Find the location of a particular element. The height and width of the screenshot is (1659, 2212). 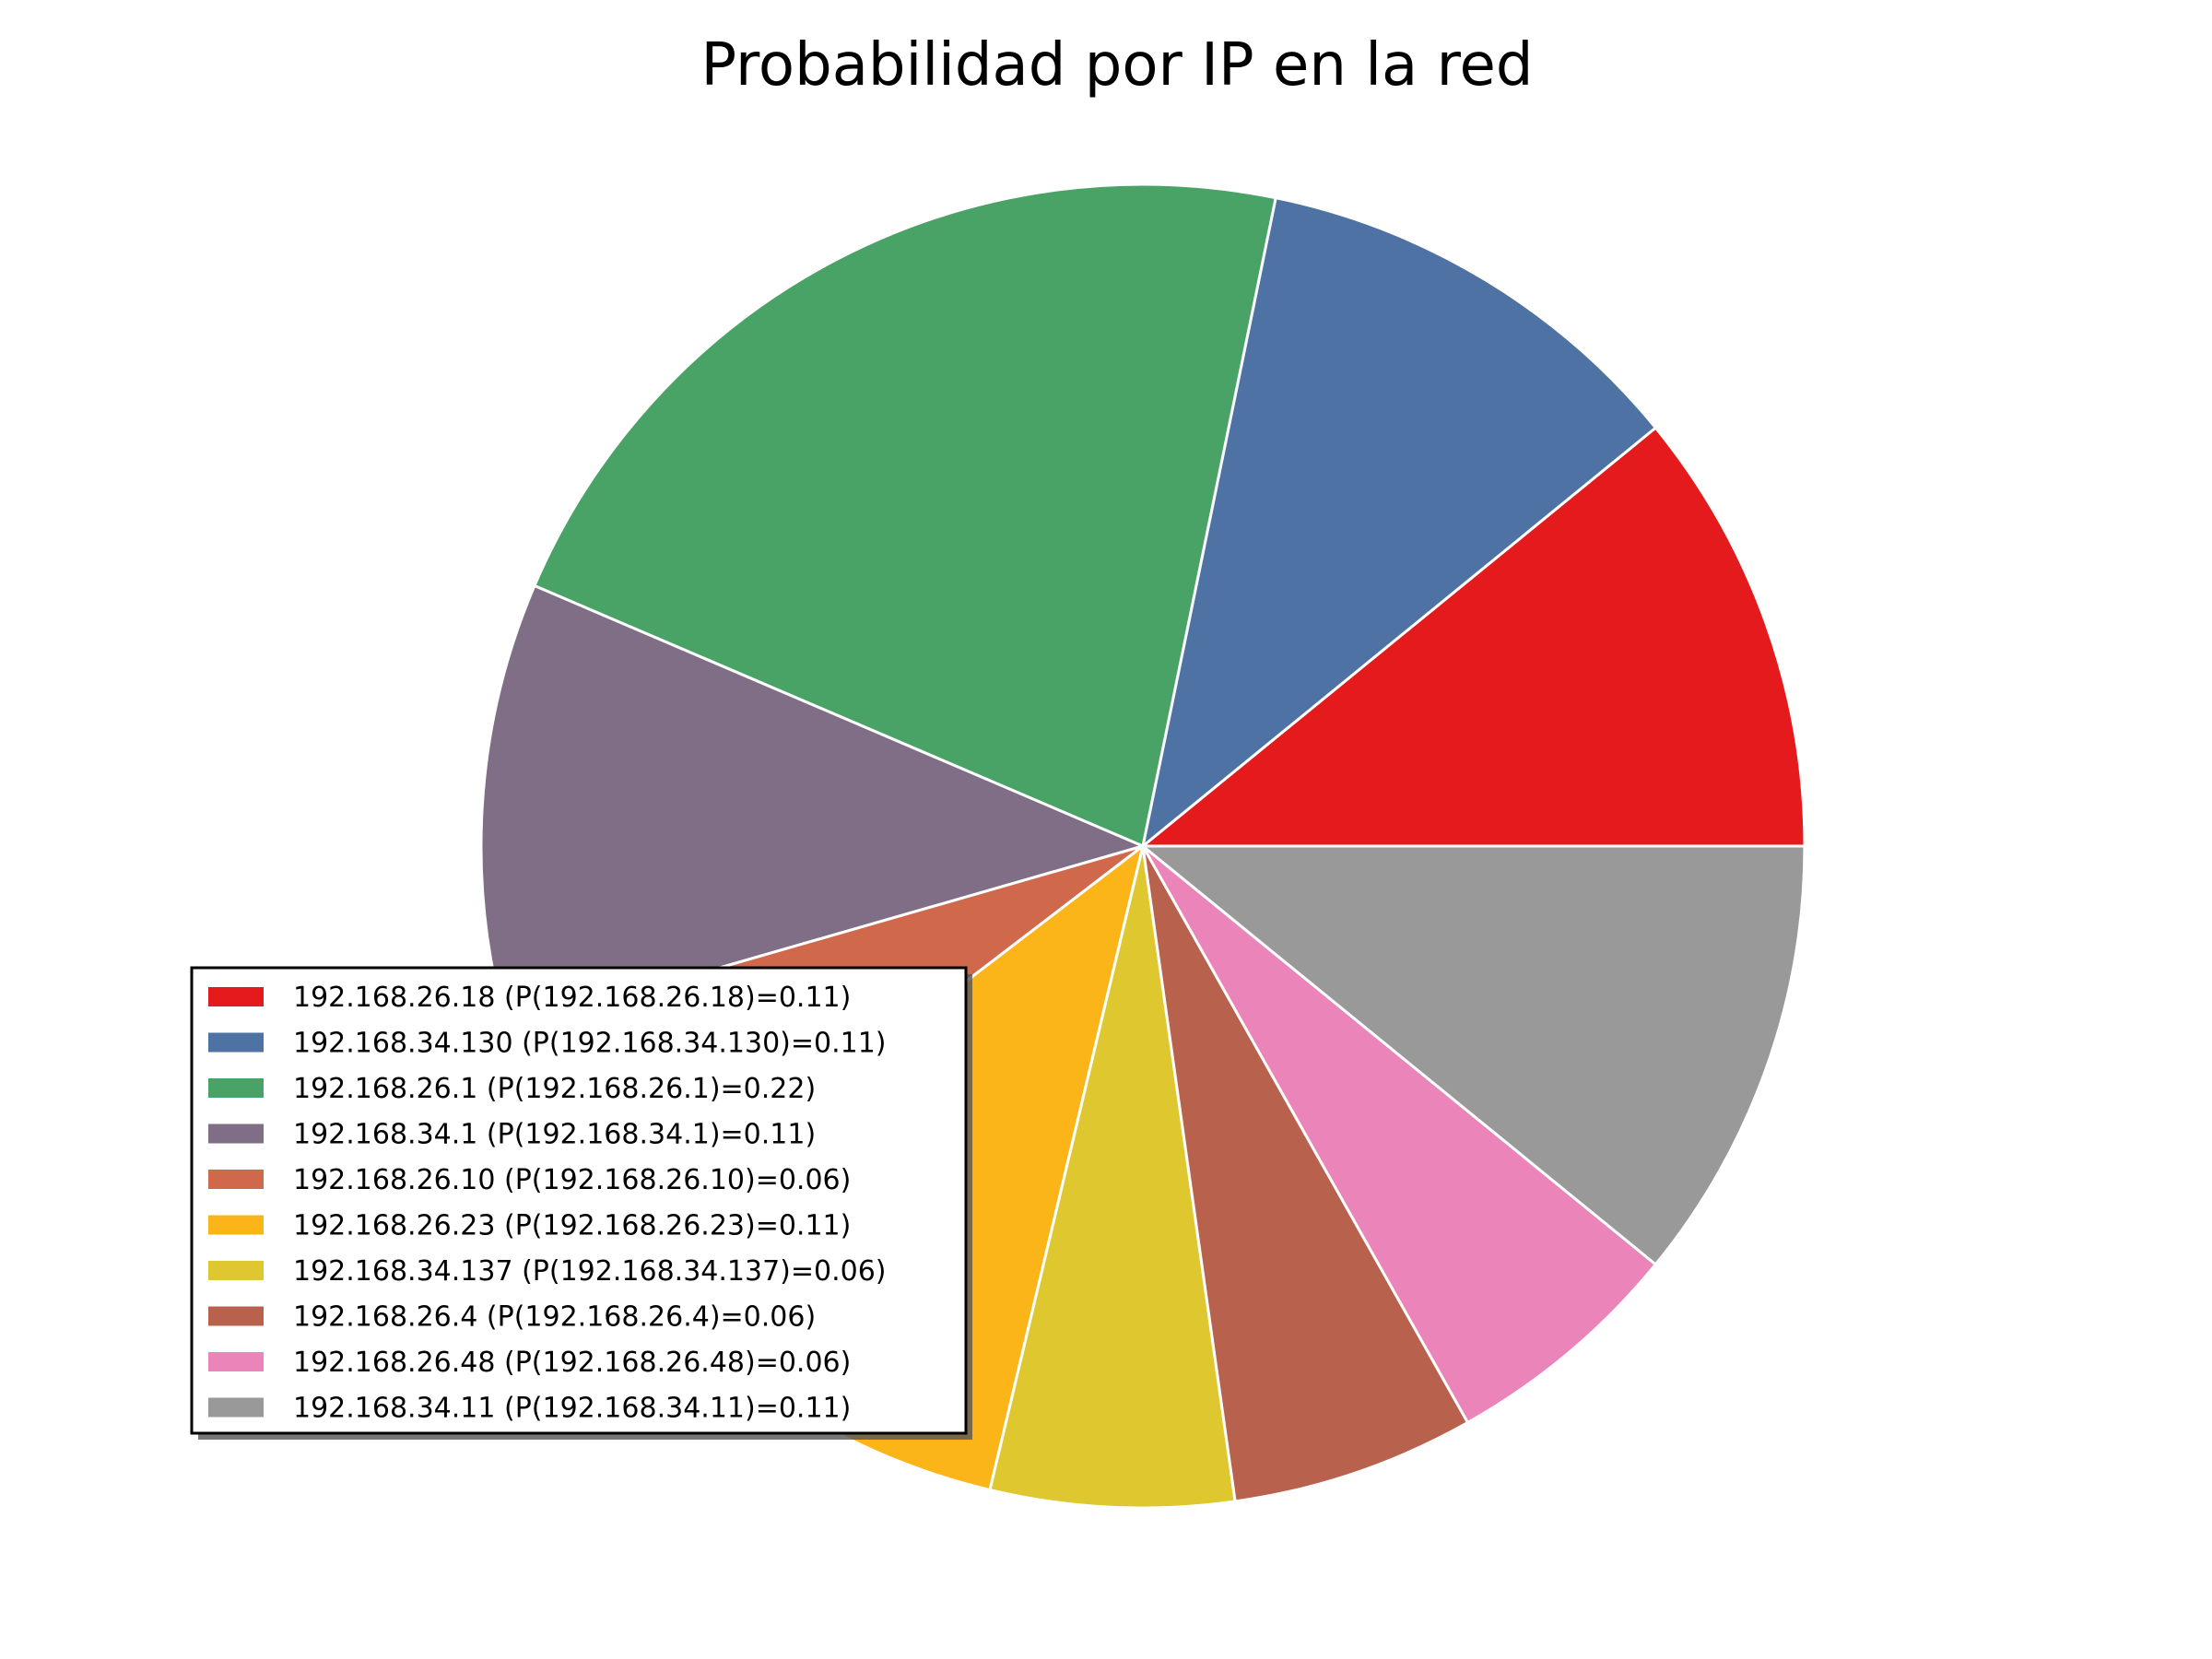

legend-label-10: 192.168.34.11 (P(192.168.34.11)=0.11) is located at coordinates (572, 1409).